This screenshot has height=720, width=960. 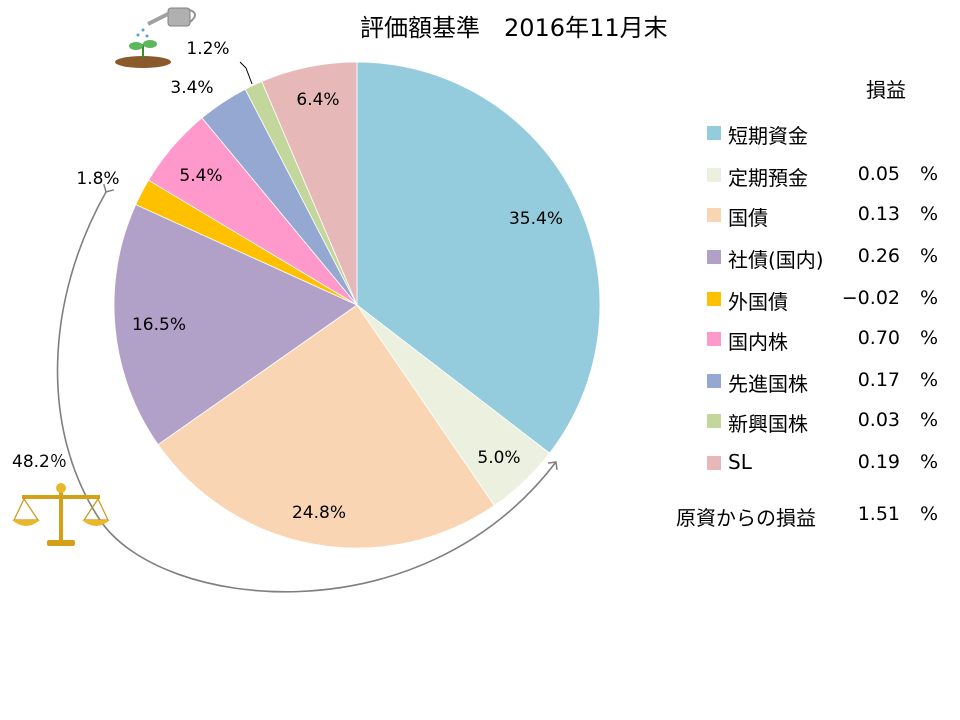 What do you see at coordinates (830, 300) in the screenshot?
I see `legend-item: 外国債 −0.02%` at bounding box center [830, 300].